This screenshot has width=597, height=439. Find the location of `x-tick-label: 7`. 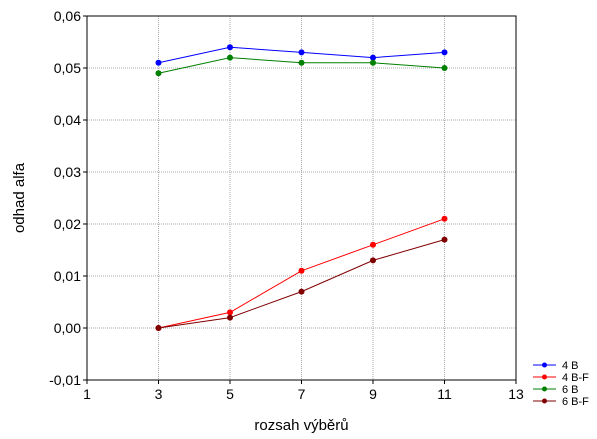

x-tick-label: 7 is located at coordinates (302, 394).